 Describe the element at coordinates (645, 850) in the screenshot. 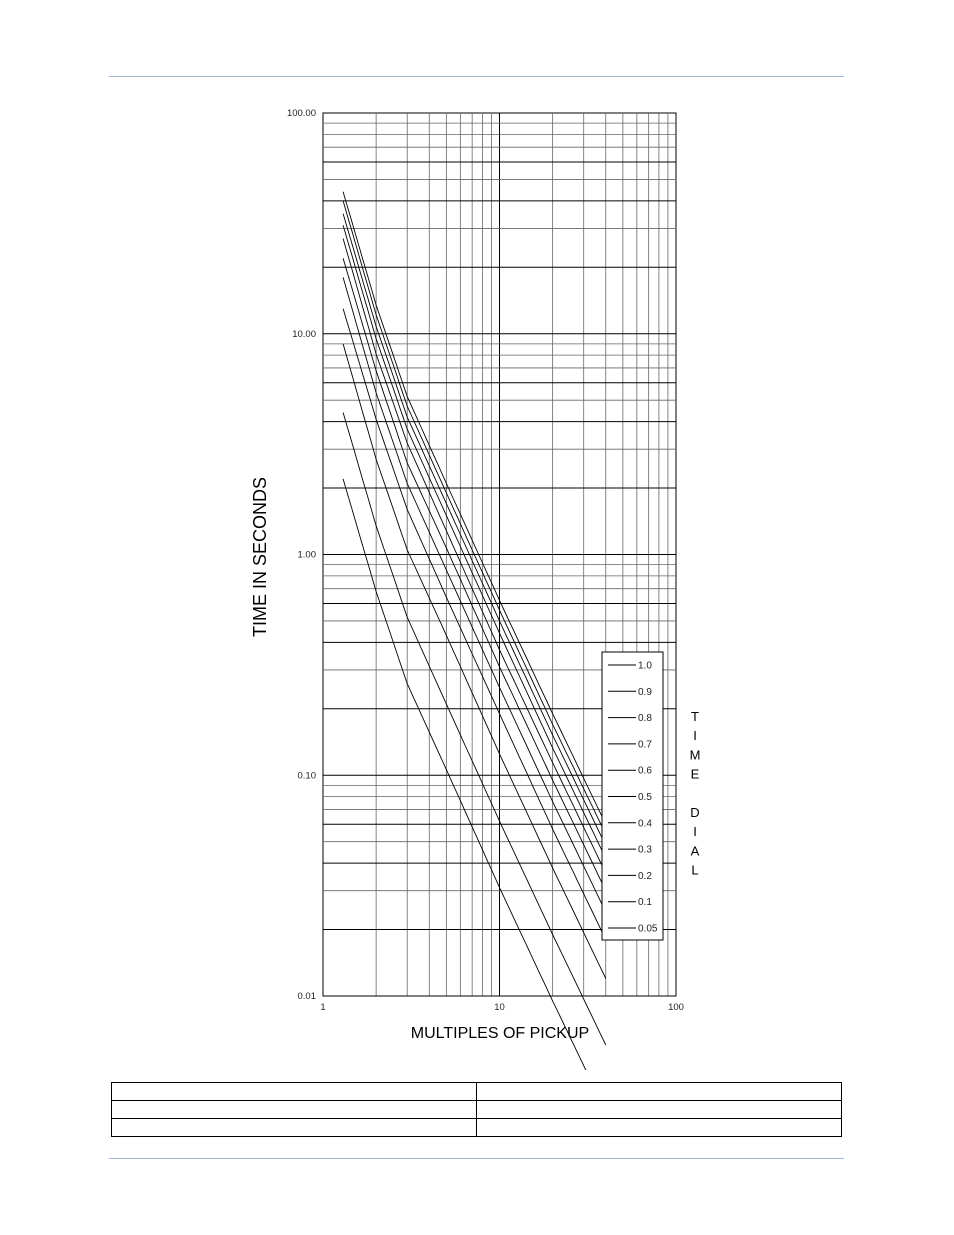

I see `legend-label: 0.3` at that location.